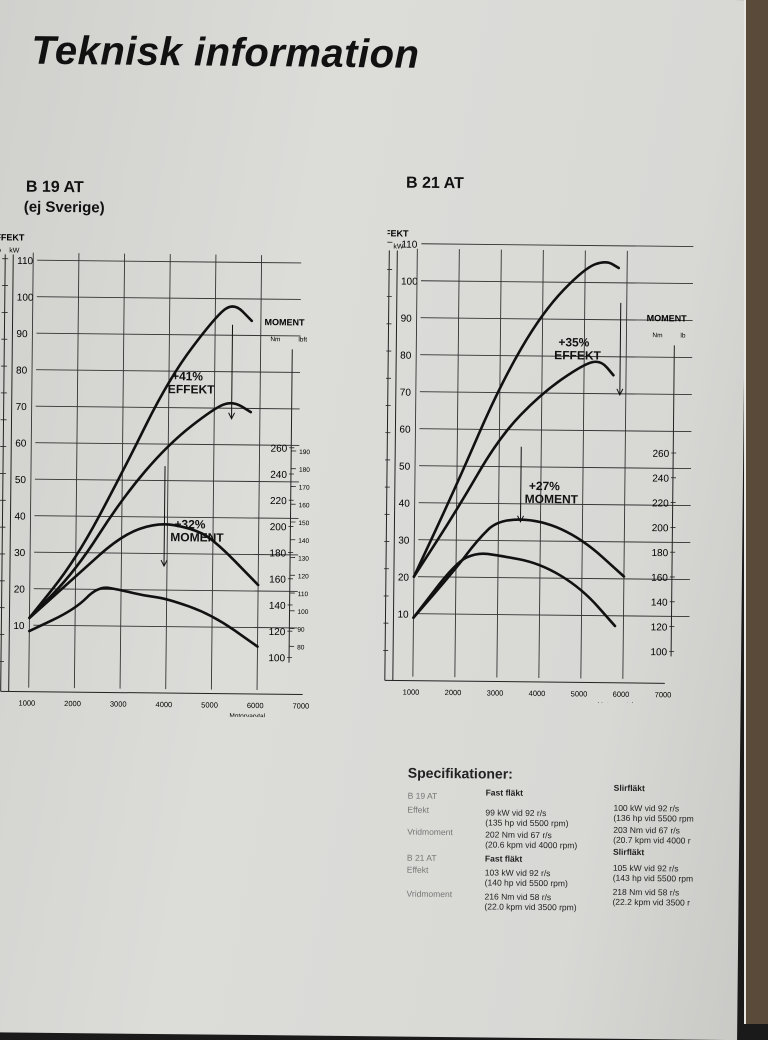 The height and width of the screenshot is (1040, 768). I want to click on nm-tick-label: 260, so click(660, 454).